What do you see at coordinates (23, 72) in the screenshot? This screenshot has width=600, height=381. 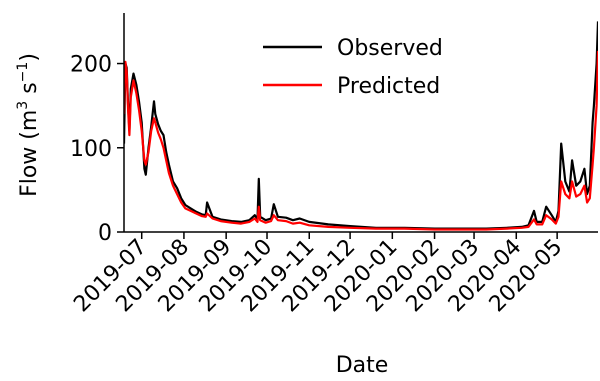 I see `y-axis-label-sup2: −1` at bounding box center [23, 72].